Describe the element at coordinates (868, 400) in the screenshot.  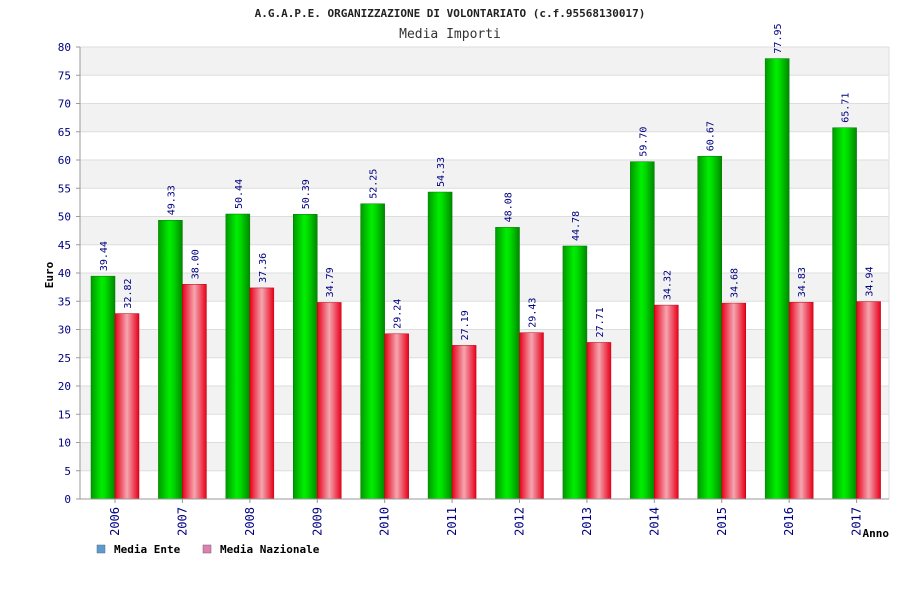
I see `bar-media-nazionale-2017` at that location.